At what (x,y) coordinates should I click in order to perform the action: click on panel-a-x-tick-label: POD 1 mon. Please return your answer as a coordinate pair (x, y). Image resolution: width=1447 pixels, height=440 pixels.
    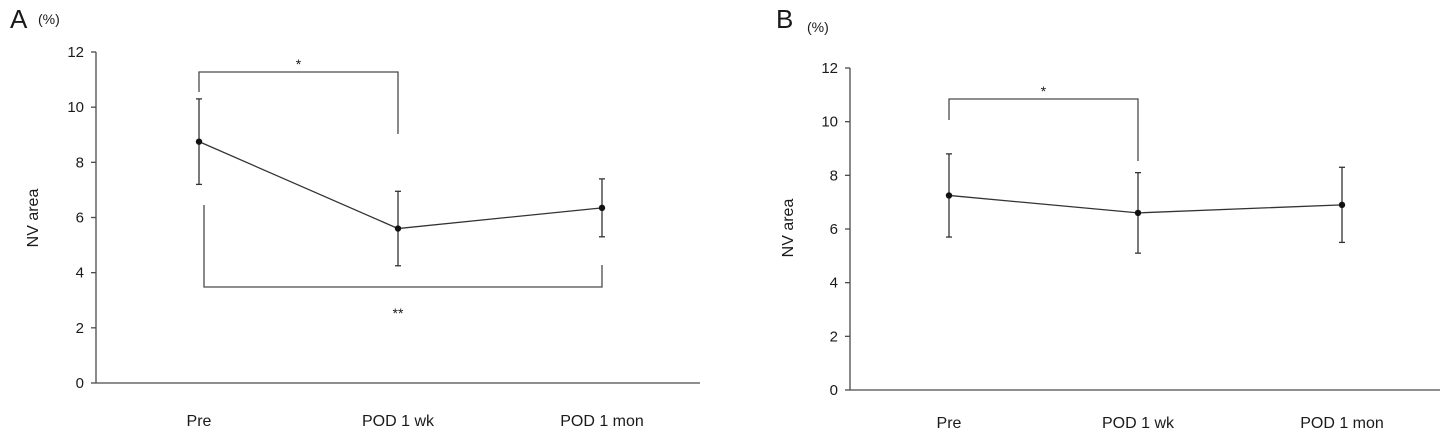
    Looking at the image, I should click on (602, 421).